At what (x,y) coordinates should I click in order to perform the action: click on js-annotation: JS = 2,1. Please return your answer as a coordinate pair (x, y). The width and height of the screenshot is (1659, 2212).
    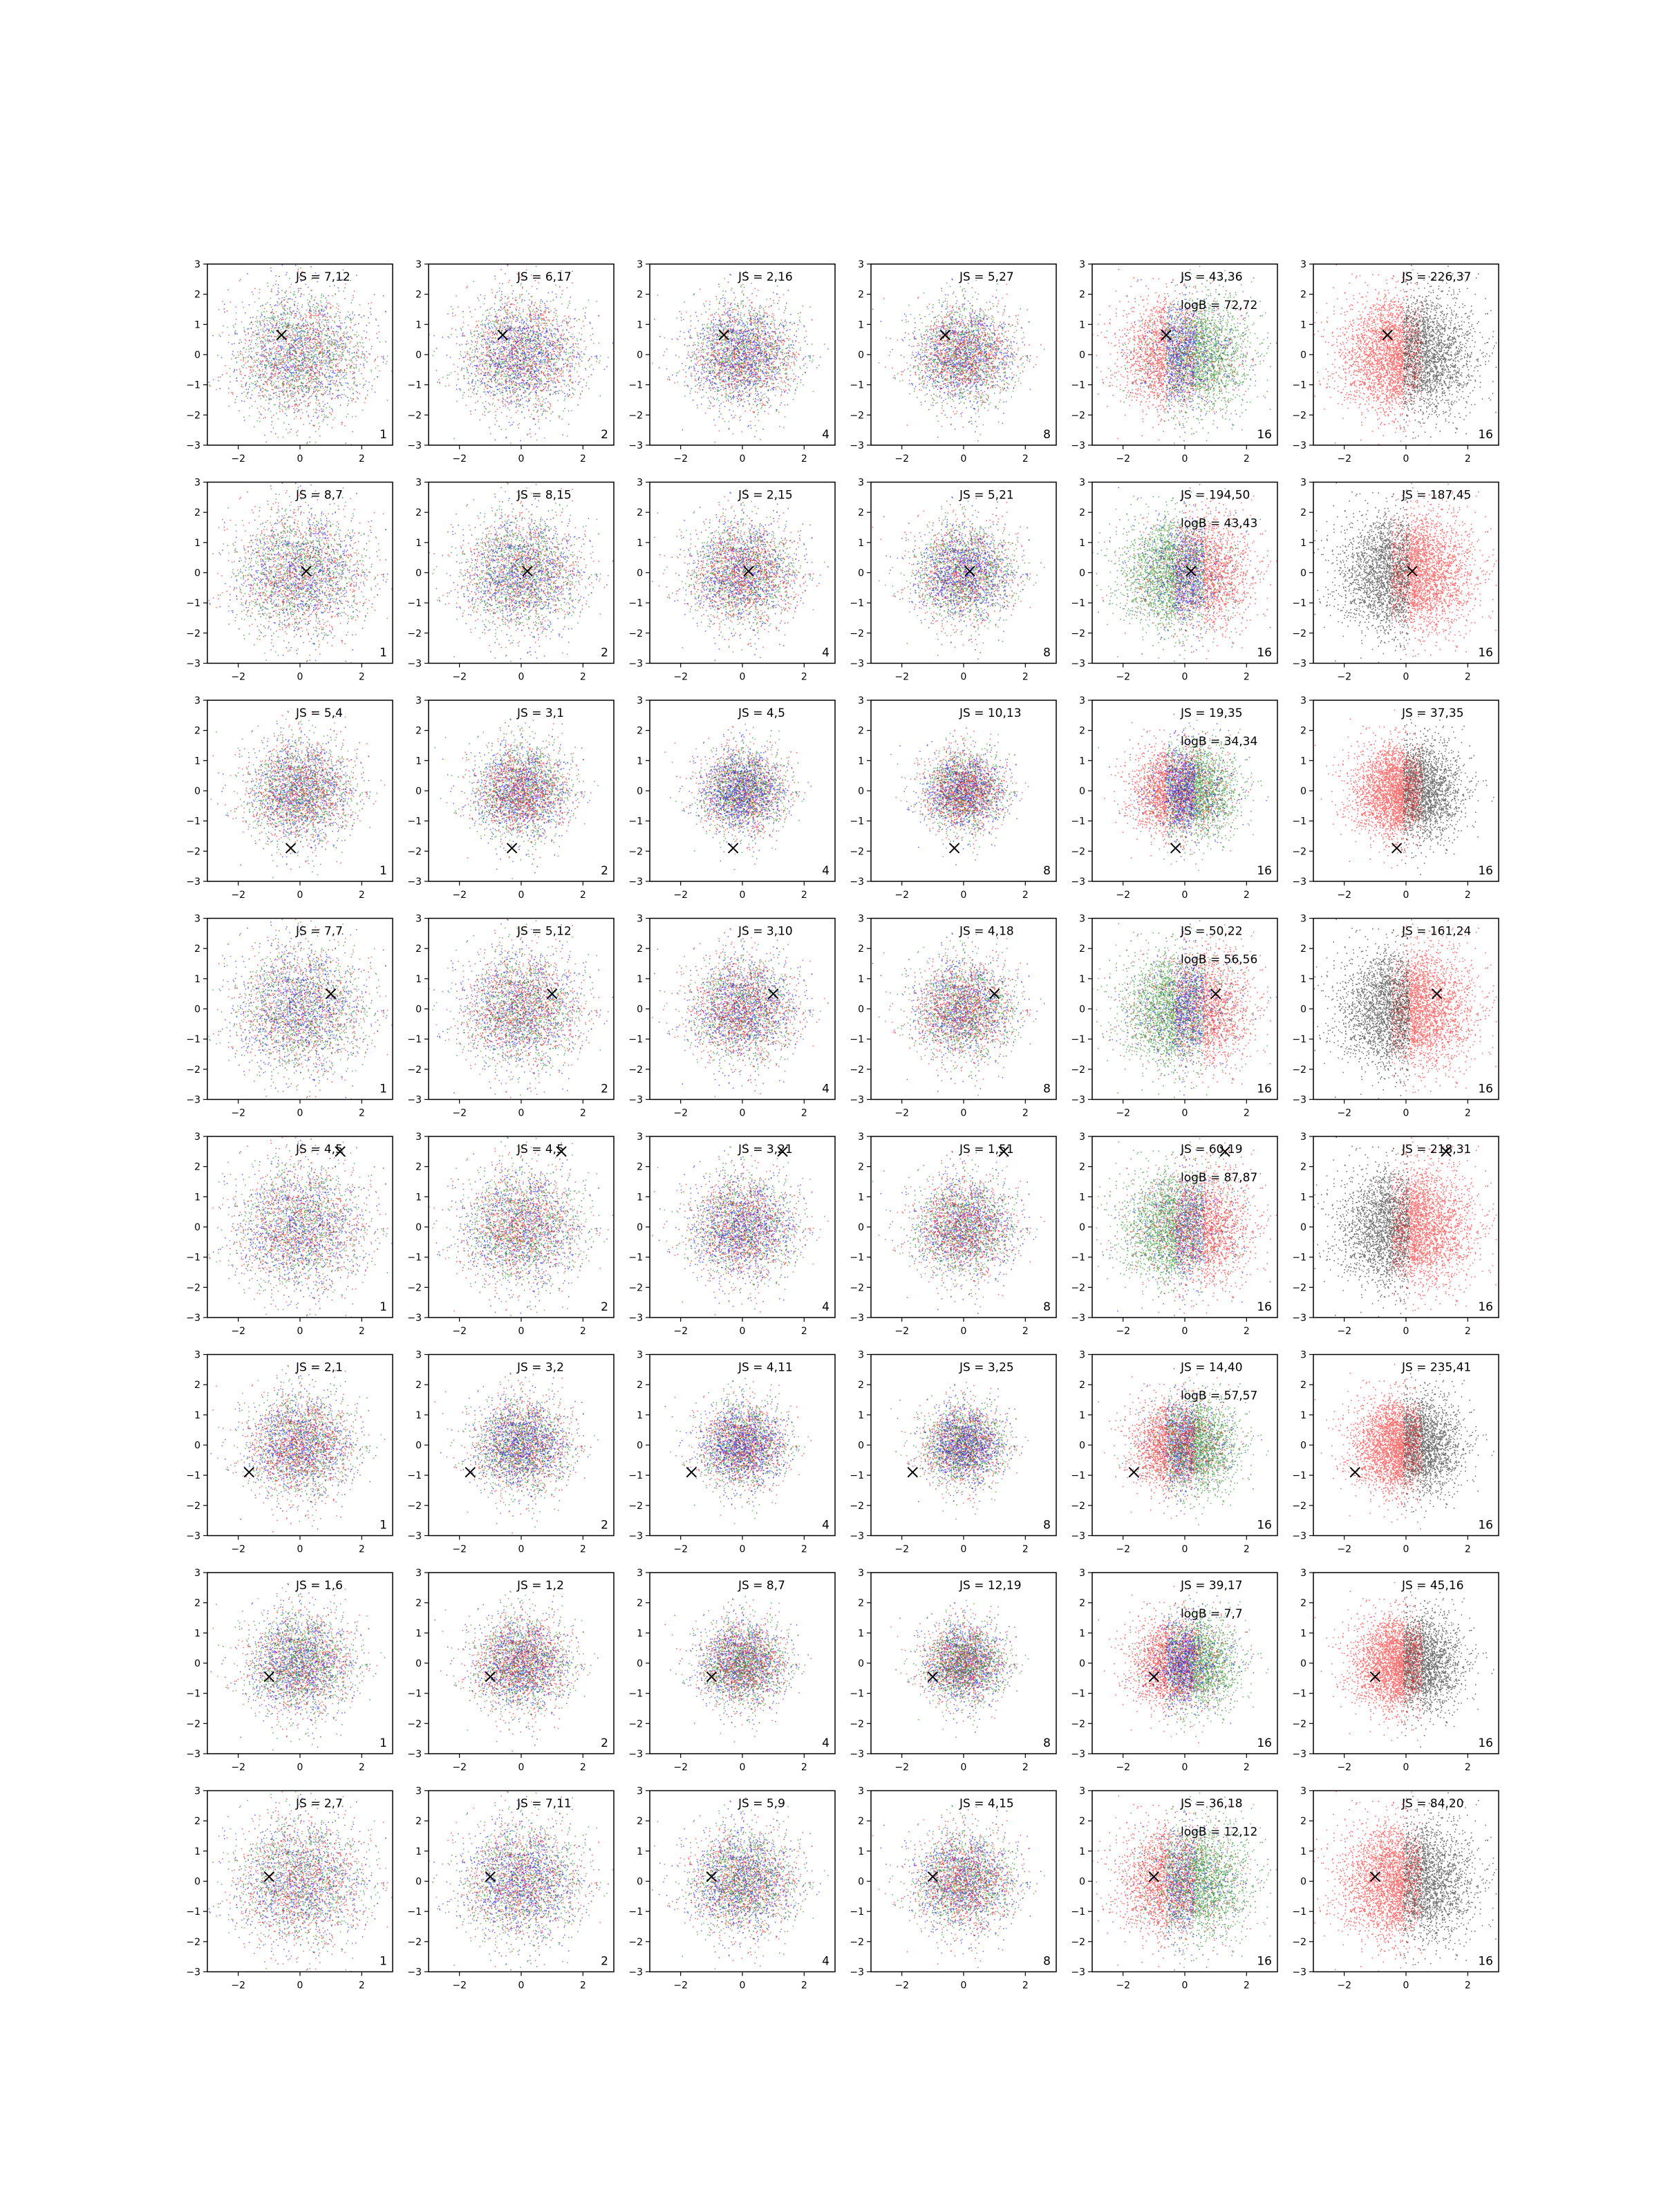
    Looking at the image, I should click on (319, 1368).